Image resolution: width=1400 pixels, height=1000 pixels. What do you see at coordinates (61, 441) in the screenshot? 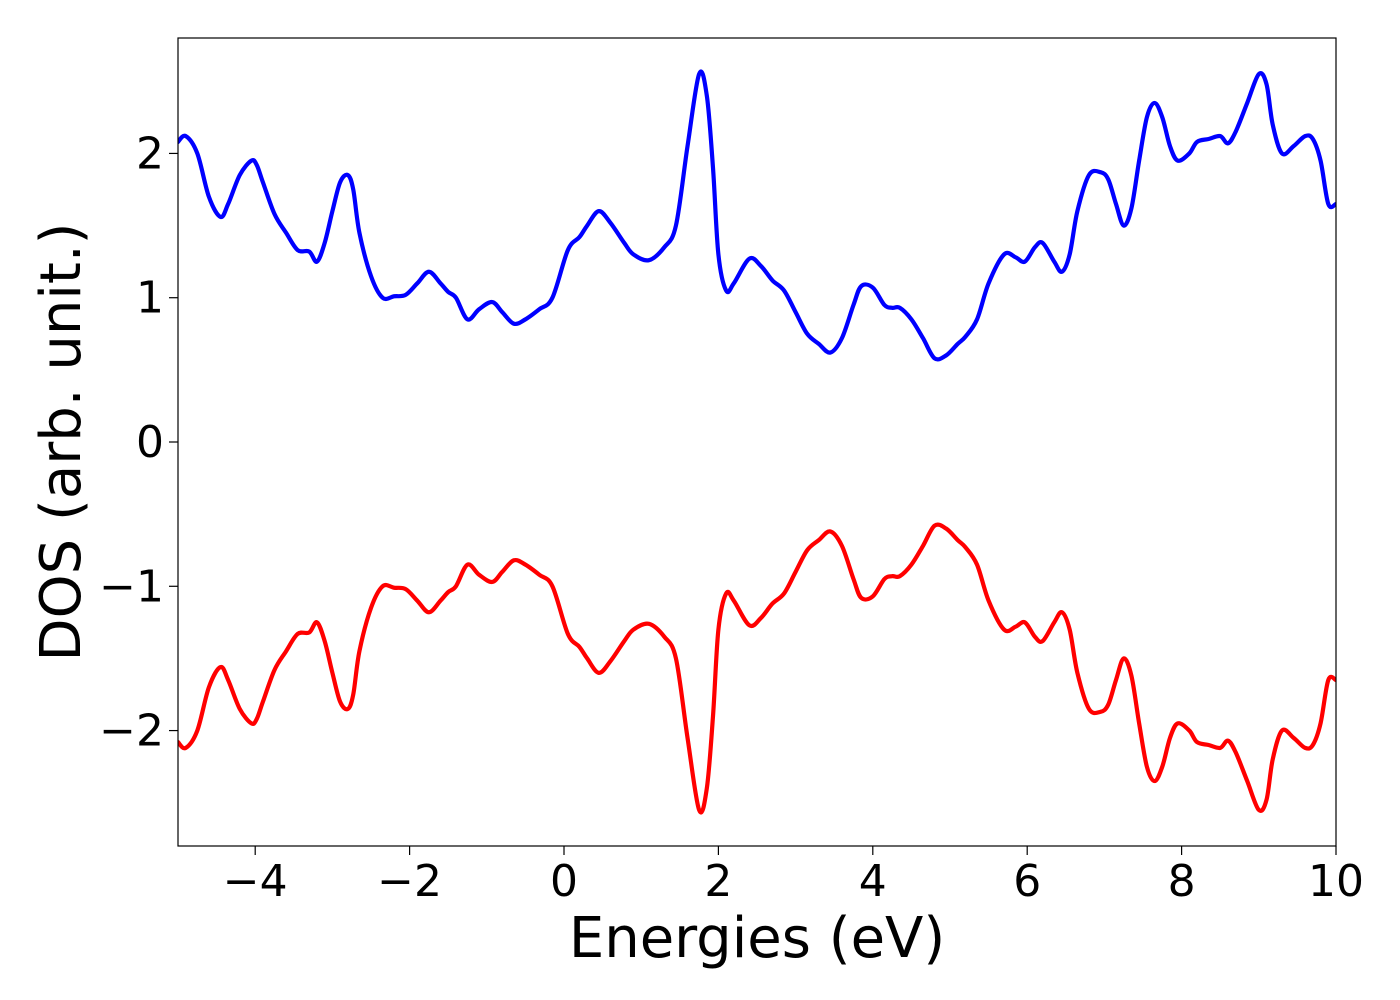
I see `y-axis-label: DOS (arb. unit.)` at bounding box center [61, 441].